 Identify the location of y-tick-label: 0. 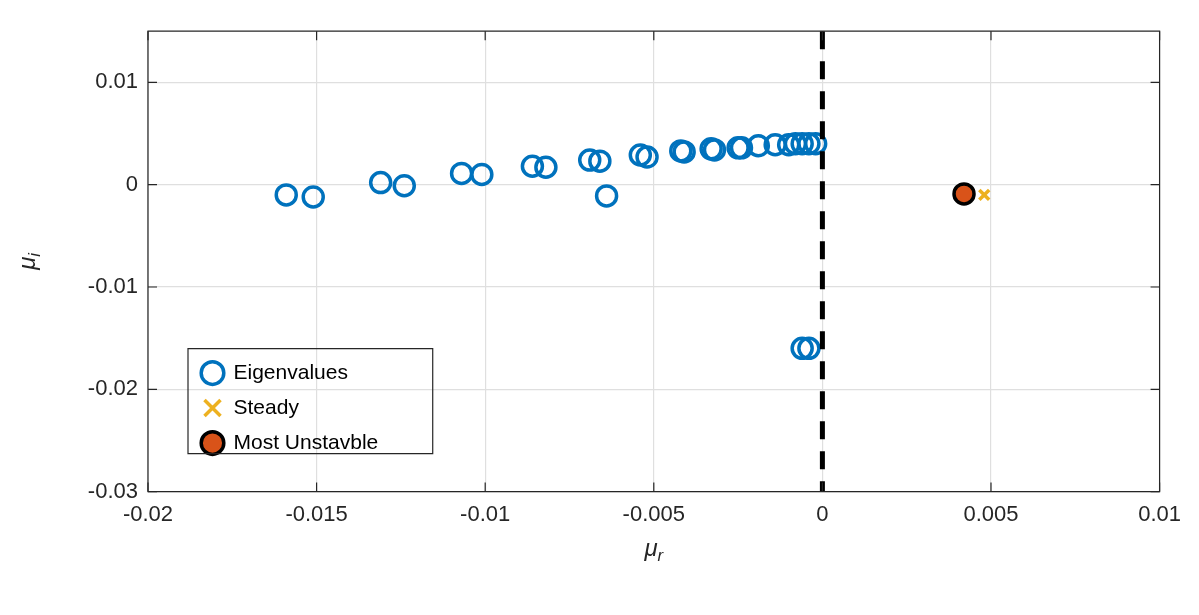
(131, 183).